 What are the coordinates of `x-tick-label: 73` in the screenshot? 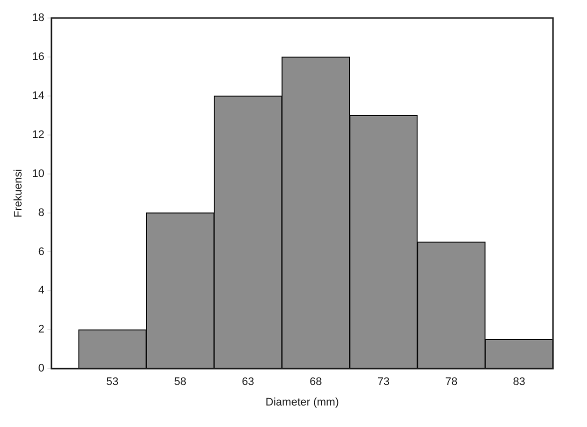 It's located at (383, 382).